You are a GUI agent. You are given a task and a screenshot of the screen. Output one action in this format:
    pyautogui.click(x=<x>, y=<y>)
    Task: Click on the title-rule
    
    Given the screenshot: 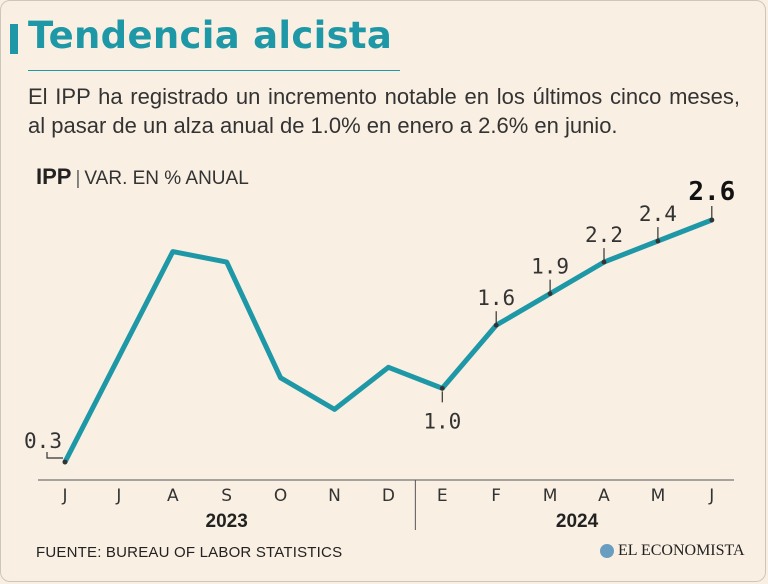 What is the action you would take?
    pyautogui.click(x=214, y=70)
    